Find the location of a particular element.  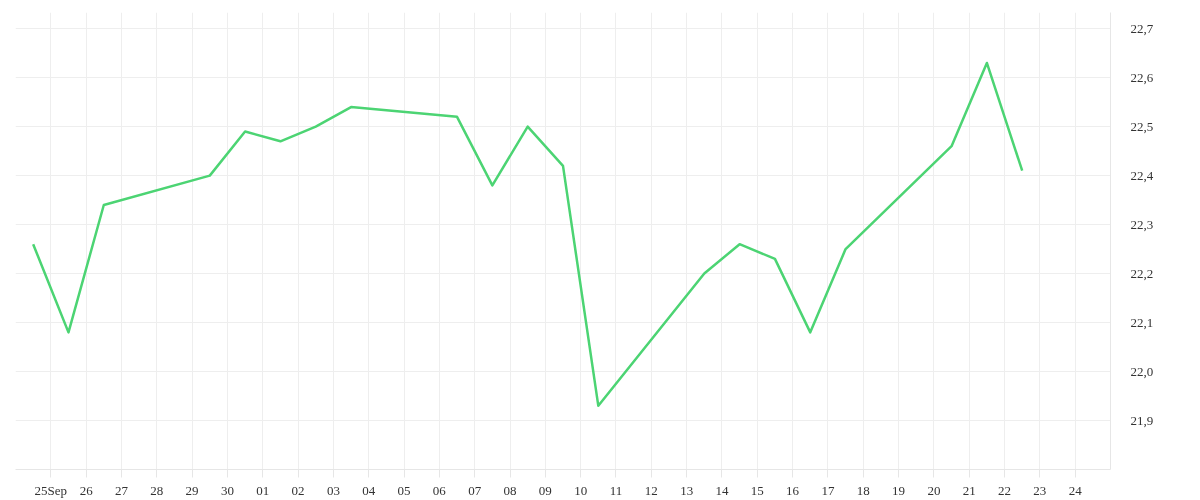

y-tick-label: 22,6 is located at coordinates (1142, 77).